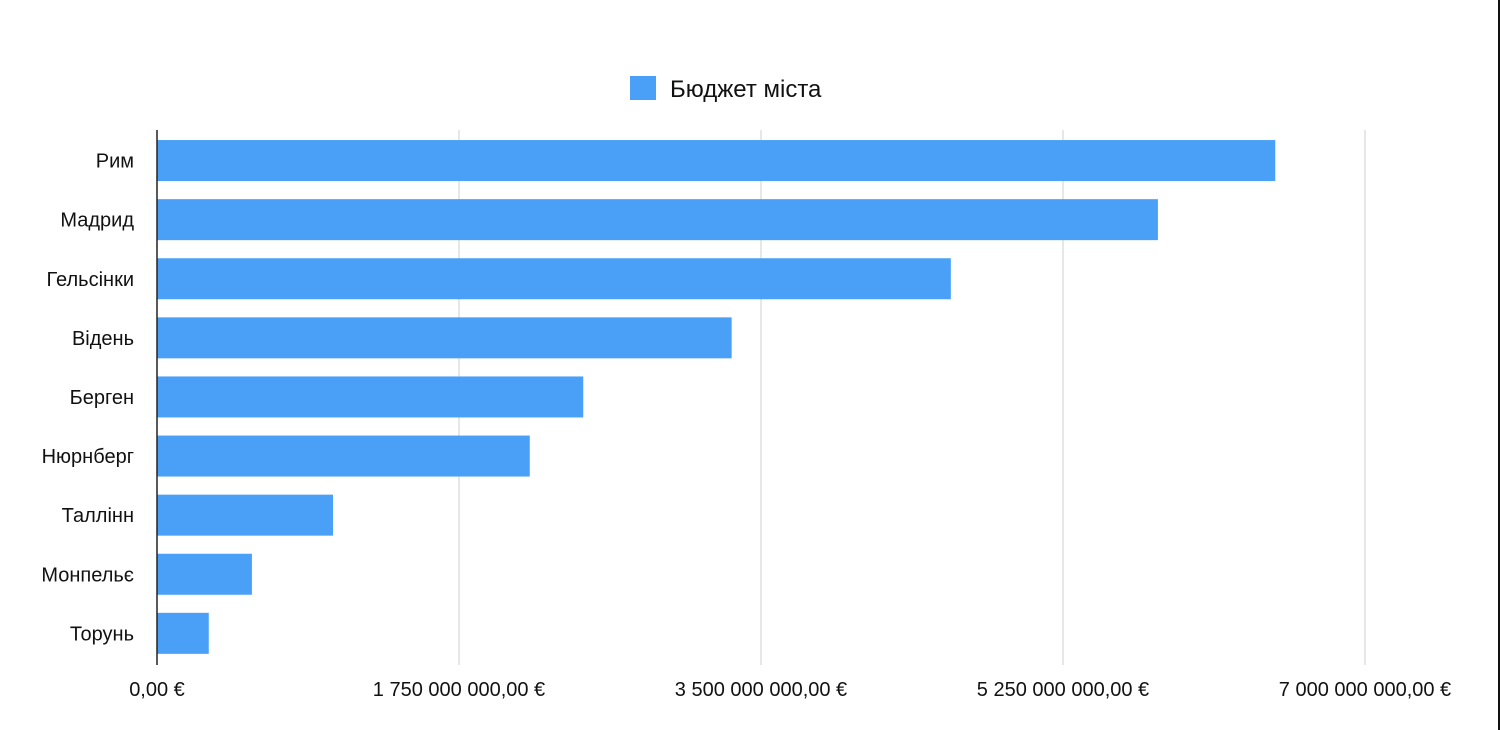  What do you see at coordinates (1365, 690) in the screenshot?
I see `x-tick-label: 7 000 000 000,00 €` at bounding box center [1365, 690].